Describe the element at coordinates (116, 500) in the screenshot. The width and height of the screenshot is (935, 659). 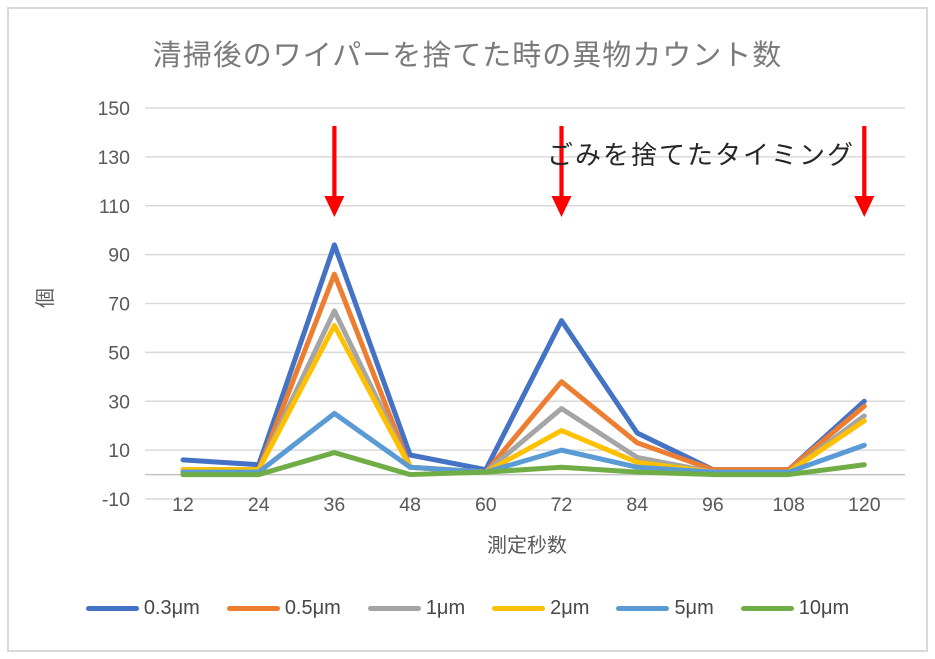
I see `y-tick-label: -10` at that location.